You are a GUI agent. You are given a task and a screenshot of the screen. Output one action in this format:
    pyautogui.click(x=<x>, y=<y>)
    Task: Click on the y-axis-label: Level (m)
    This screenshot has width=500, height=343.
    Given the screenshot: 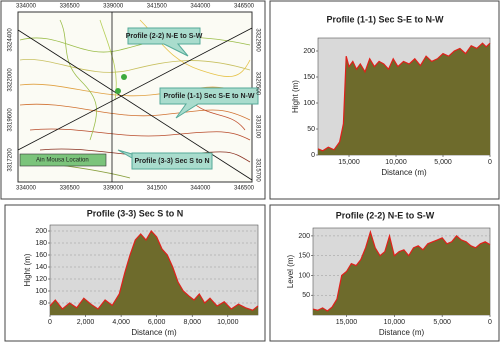 What is the action you would take?
    pyautogui.click(x=290, y=271)
    